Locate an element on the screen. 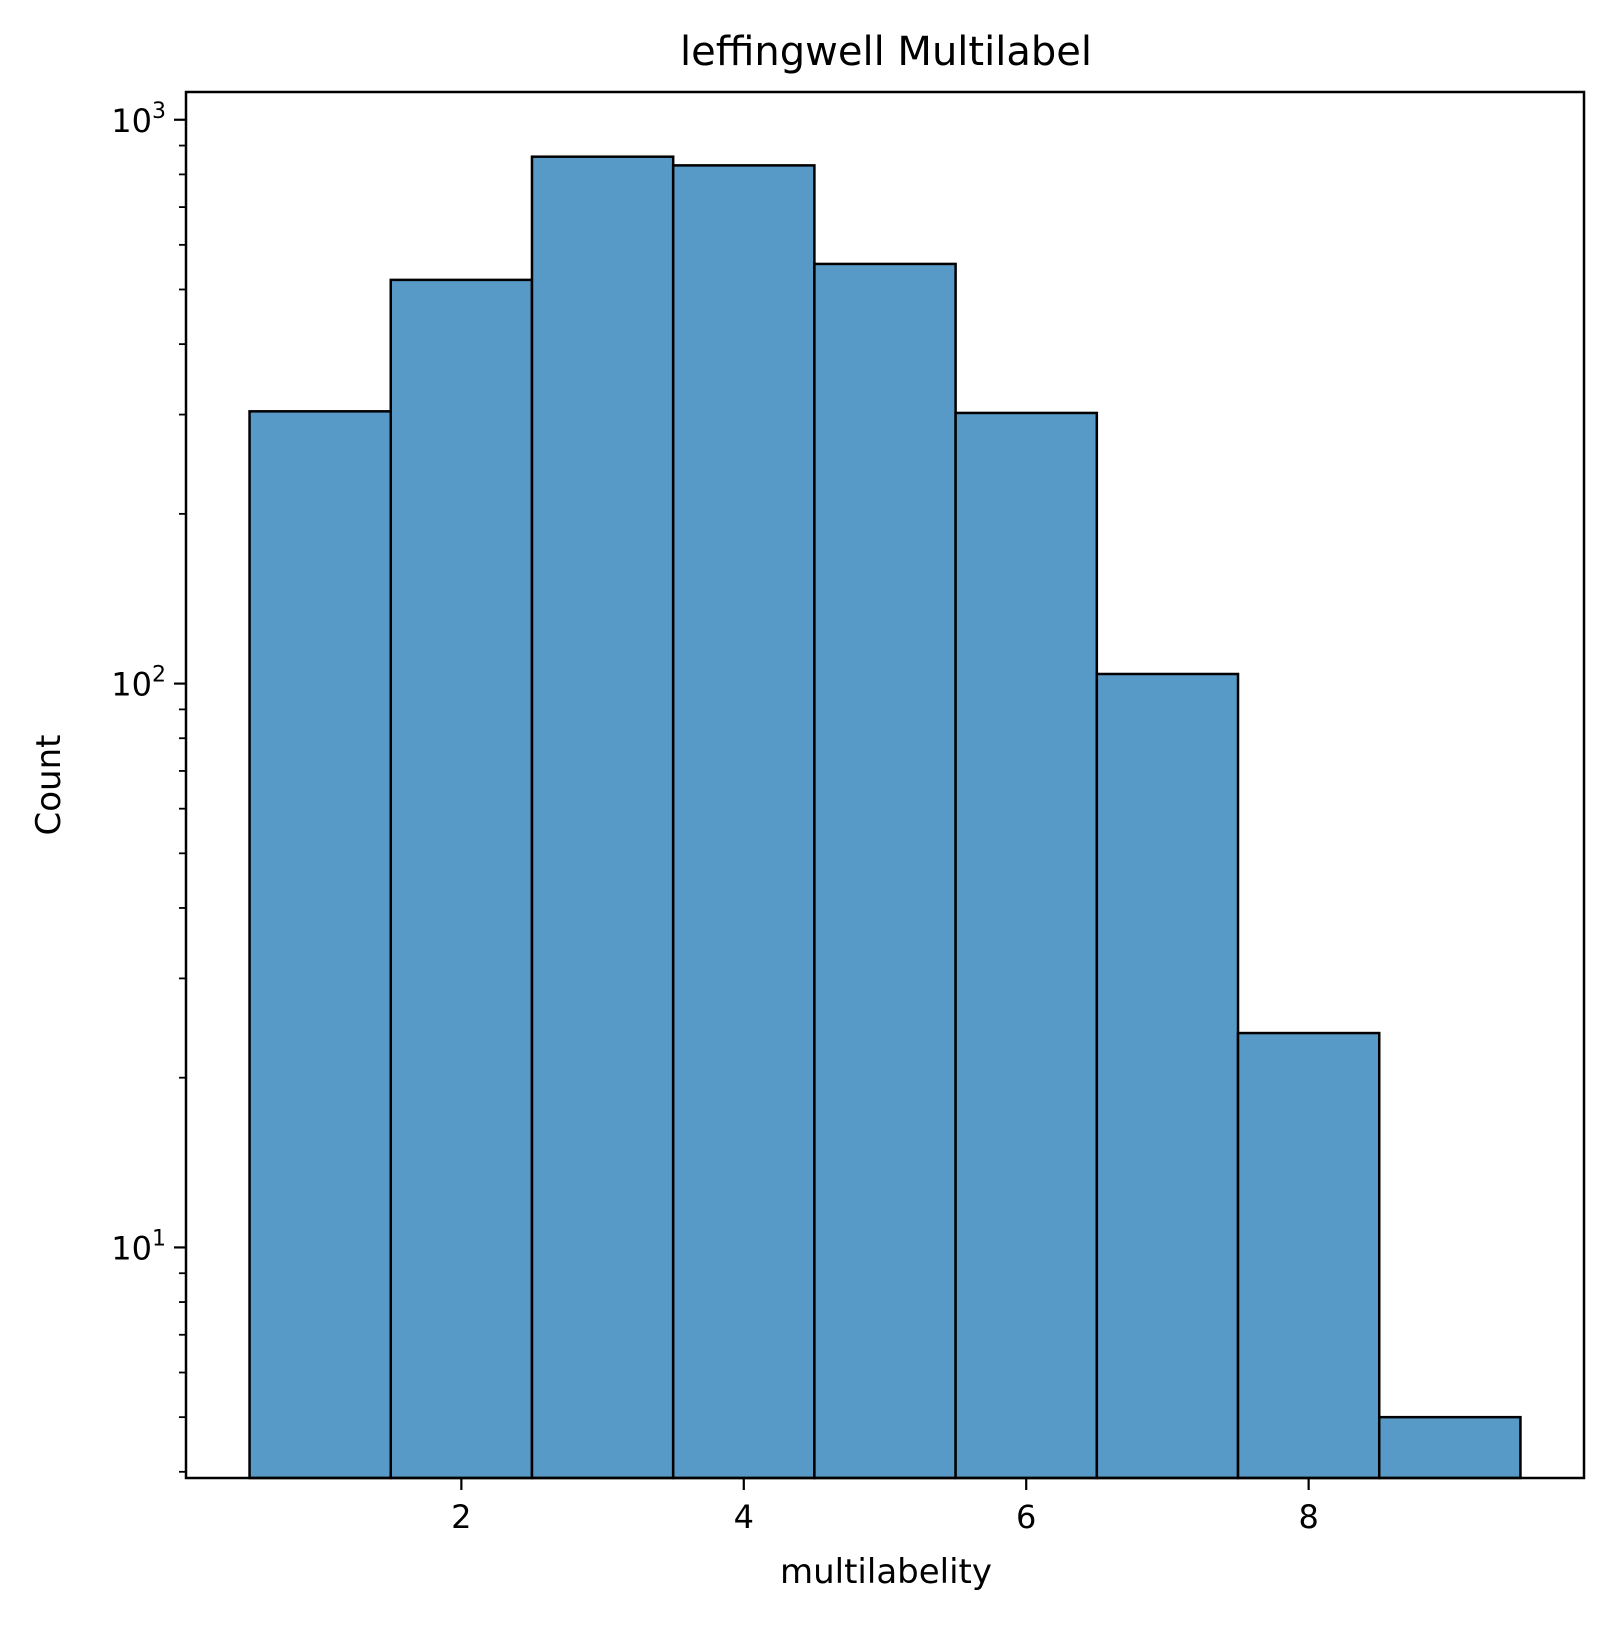 The image size is (1612, 1634). x-tick-label: 2 is located at coordinates (461, 1517).